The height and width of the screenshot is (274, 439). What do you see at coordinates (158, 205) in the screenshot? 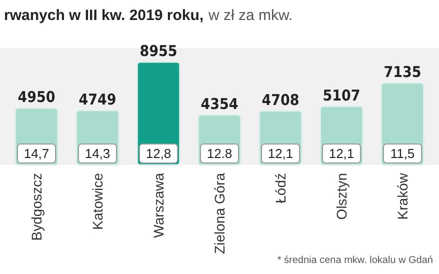
I see `x-tick-label: Warszawa` at bounding box center [158, 205].